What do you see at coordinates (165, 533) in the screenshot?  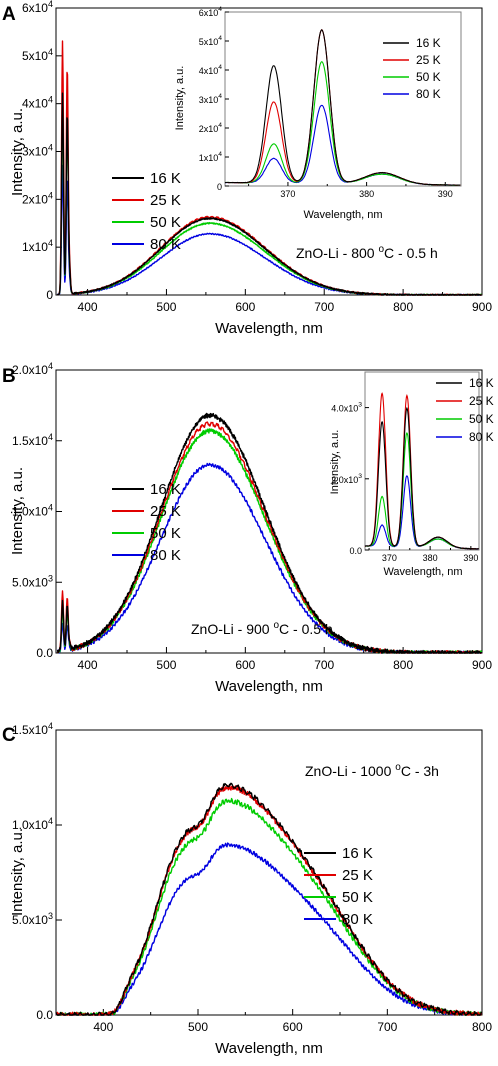 I see `panel-b-legend-label: 50 K` at bounding box center [165, 533].